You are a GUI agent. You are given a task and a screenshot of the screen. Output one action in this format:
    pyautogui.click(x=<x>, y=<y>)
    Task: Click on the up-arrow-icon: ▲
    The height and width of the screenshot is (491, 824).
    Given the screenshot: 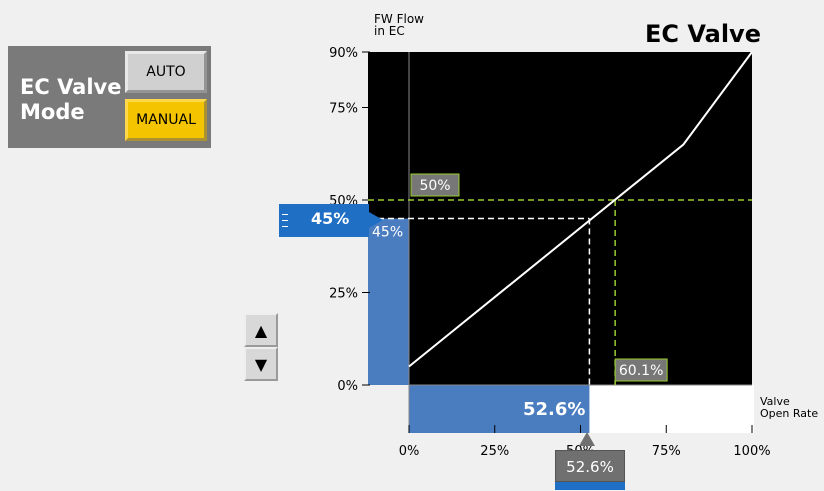 What is the action you would take?
    pyautogui.click(x=261, y=330)
    